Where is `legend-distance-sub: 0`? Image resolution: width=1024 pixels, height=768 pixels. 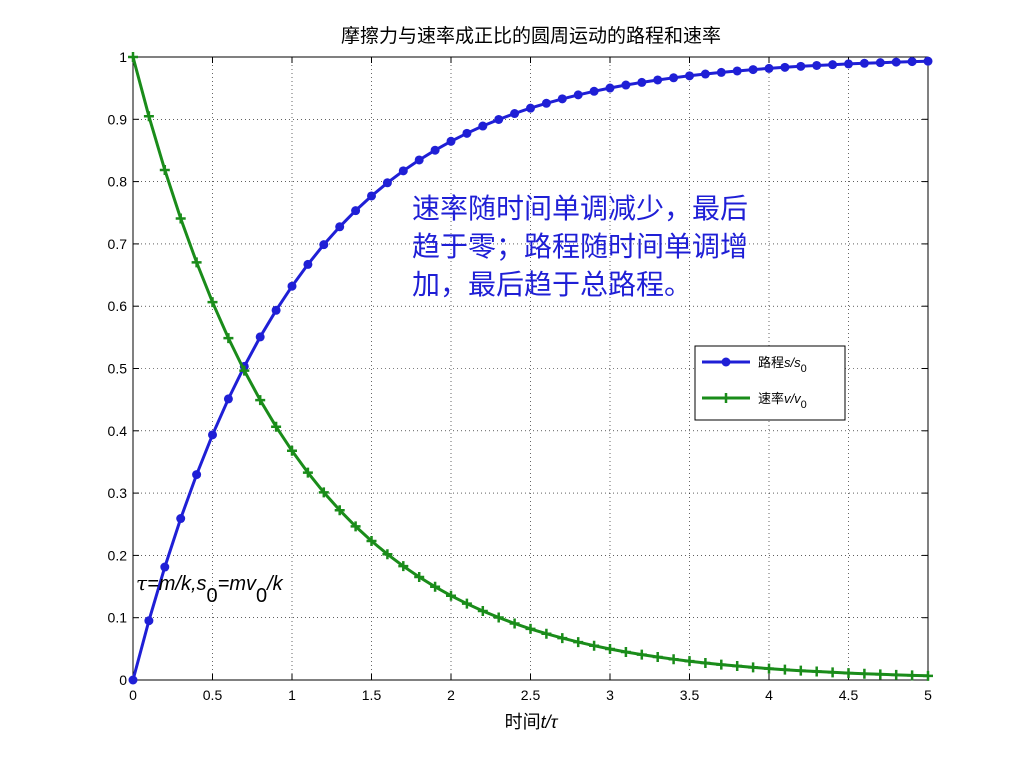 legend-distance-sub: 0 is located at coordinates (804, 369).